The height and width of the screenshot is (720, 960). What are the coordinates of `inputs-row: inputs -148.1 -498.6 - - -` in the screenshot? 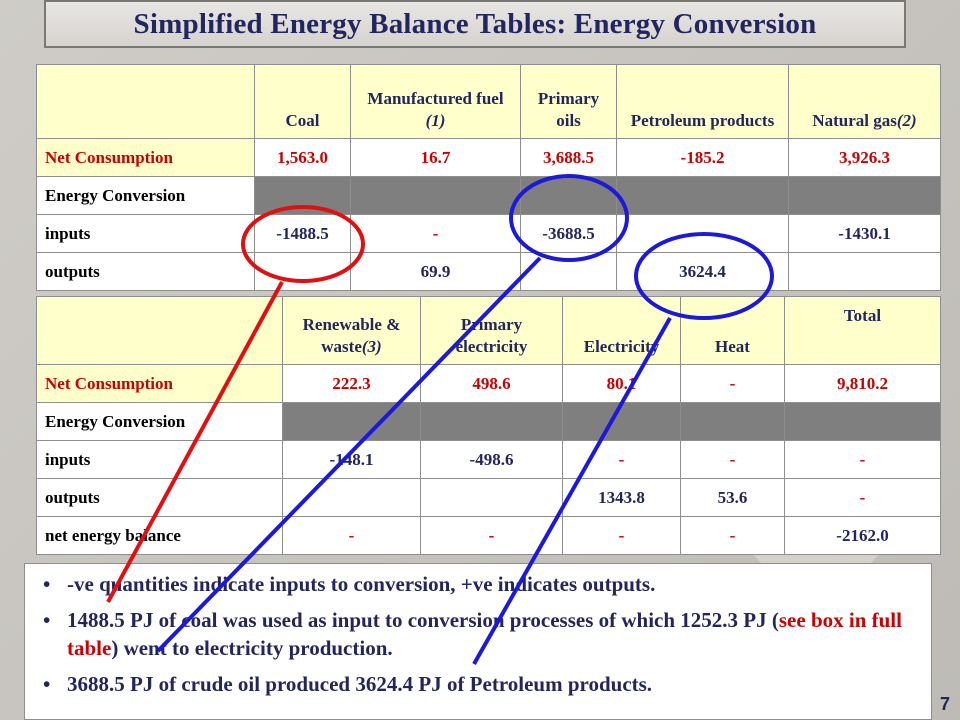 It's located at (488, 459).